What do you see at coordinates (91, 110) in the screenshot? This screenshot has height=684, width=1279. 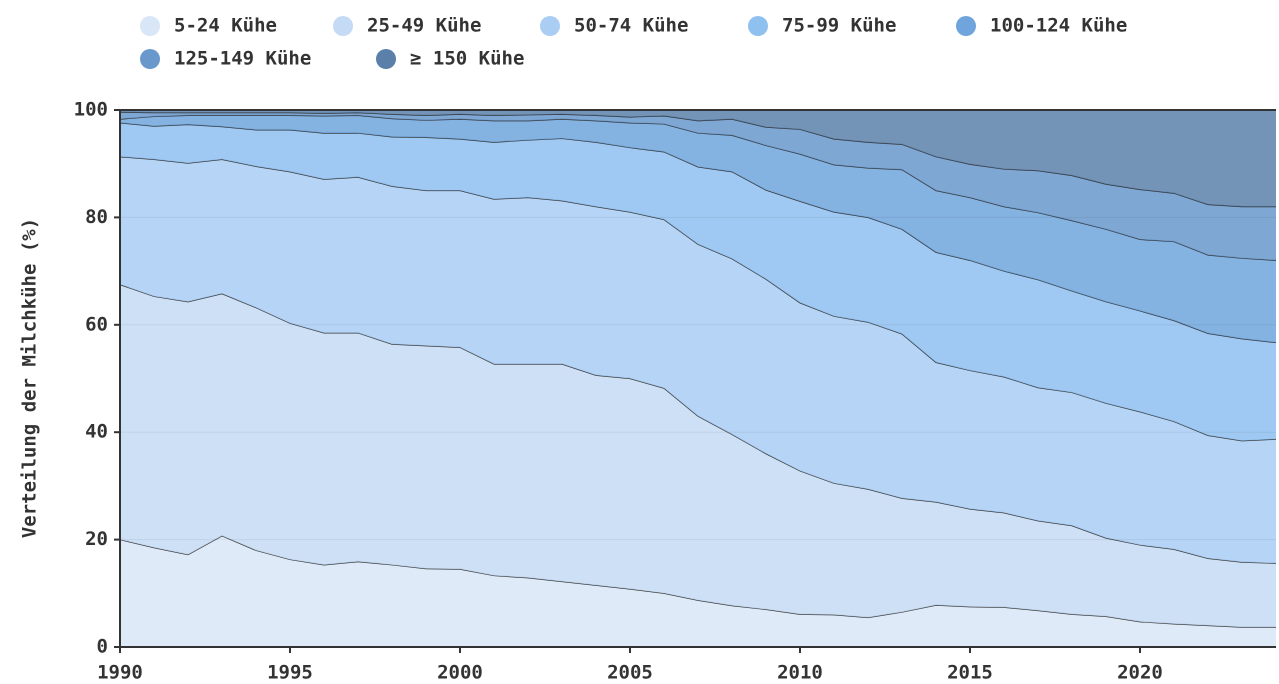 I see `y-tick-label: 100` at bounding box center [91, 110].